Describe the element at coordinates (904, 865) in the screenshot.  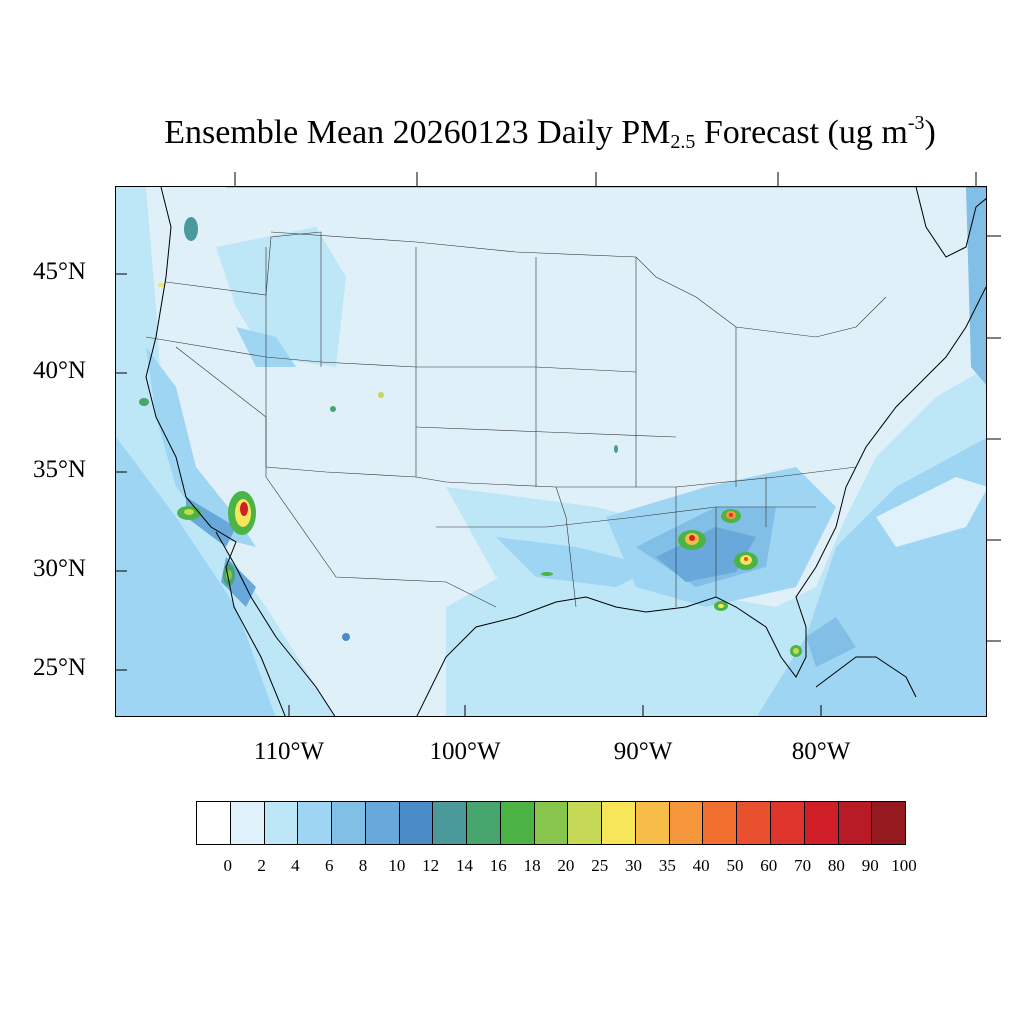
I see `colorbar-label-20: 100` at that location.